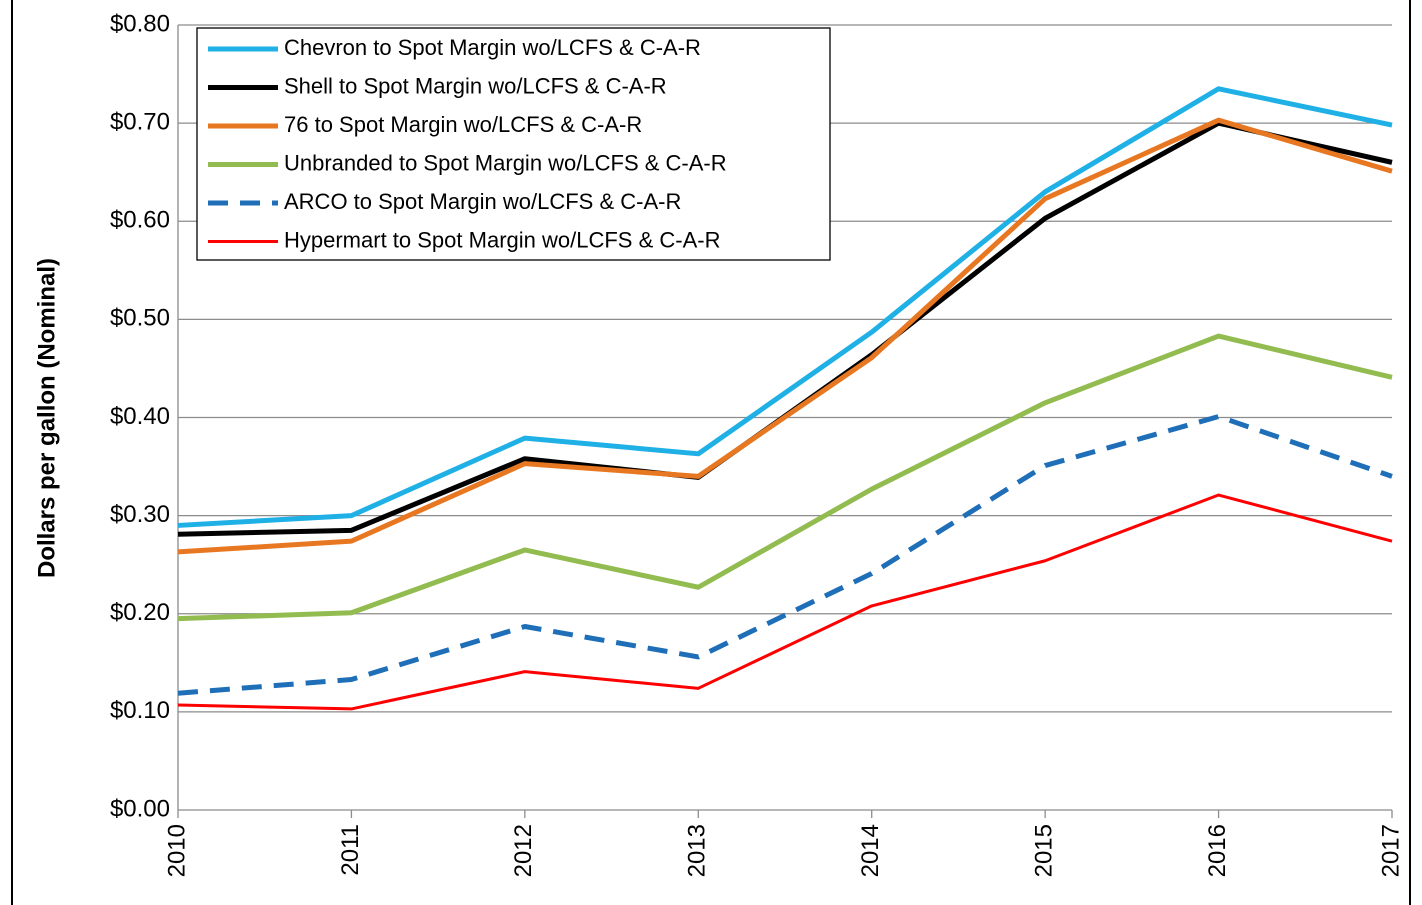 Image resolution: width=1422 pixels, height=905 pixels. What do you see at coordinates (463, 124) in the screenshot?
I see `legend-label: 76 to Spot Margin wo/LCFS & C-A-R` at bounding box center [463, 124].